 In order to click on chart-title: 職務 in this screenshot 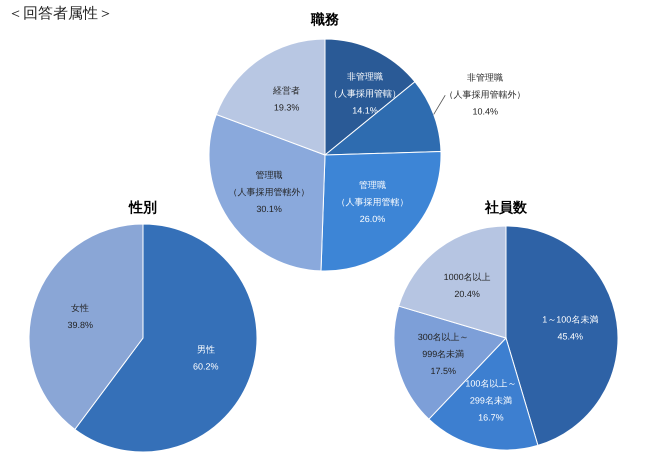, I will do `click(325, 19)`.